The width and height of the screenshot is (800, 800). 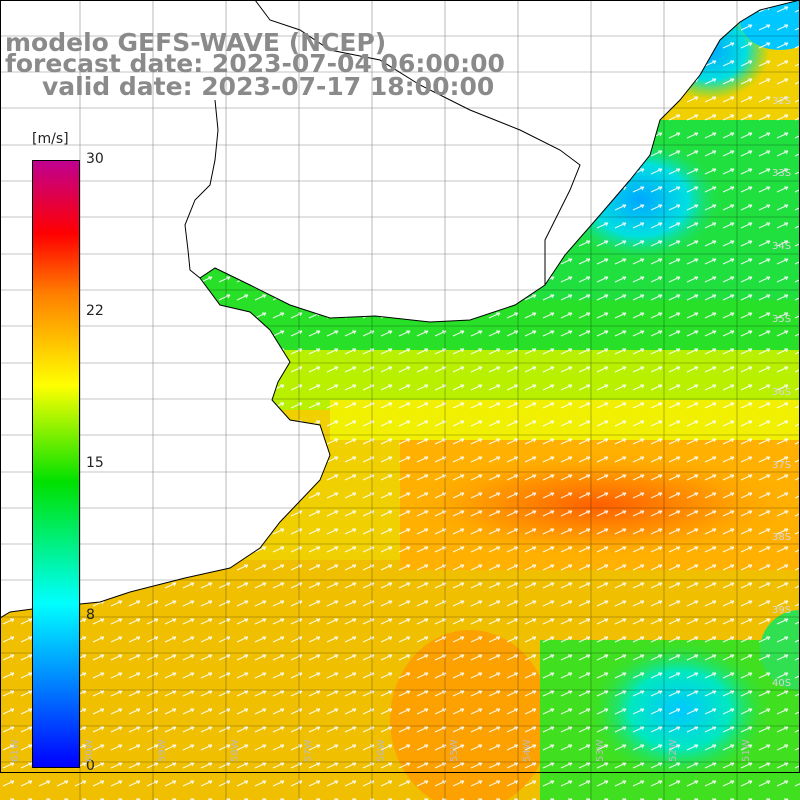 What do you see at coordinates (95, 311) in the screenshot?
I see `colorbar-tick-22: 22` at bounding box center [95, 311].